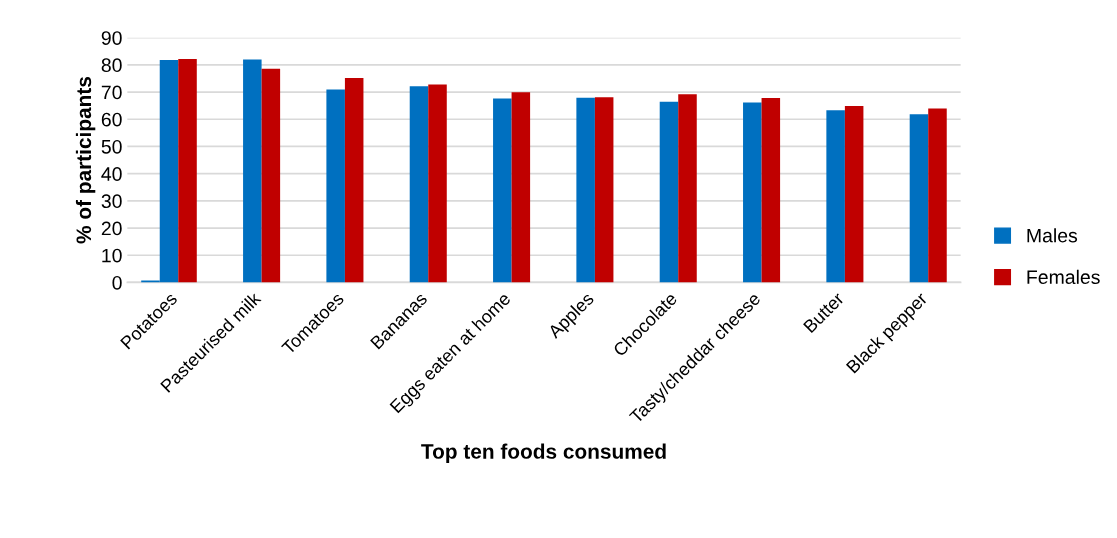 The width and height of the screenshot is (1117, 538). Describe the element at coordinates (117, 282) in the screenshot. I see `y-tick-label: 0` at that location.